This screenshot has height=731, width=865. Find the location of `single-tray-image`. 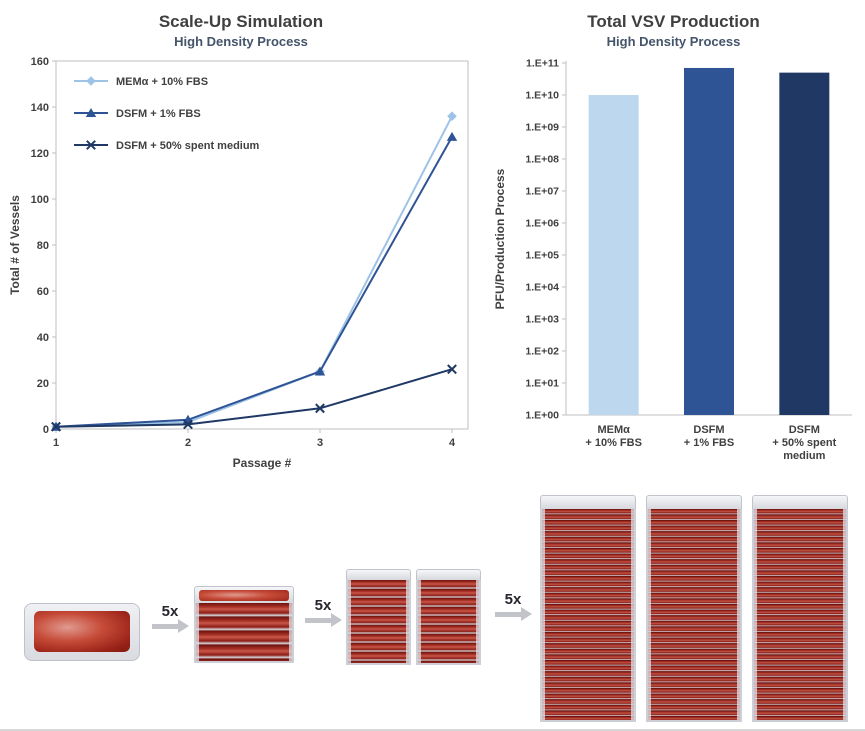

single-tray-image is located at coordinates (82, 632).